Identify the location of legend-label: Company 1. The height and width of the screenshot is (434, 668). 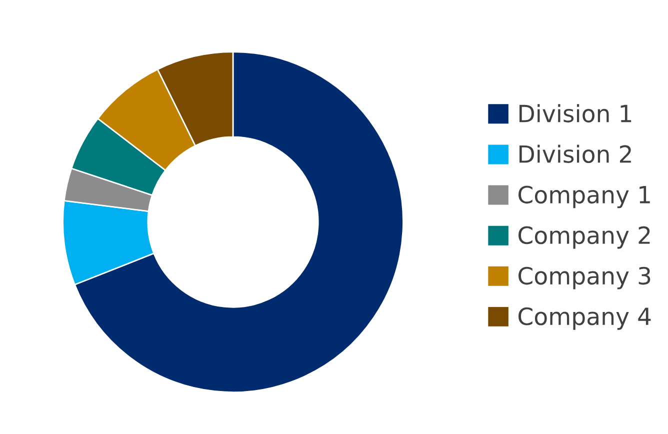
(584, 197).